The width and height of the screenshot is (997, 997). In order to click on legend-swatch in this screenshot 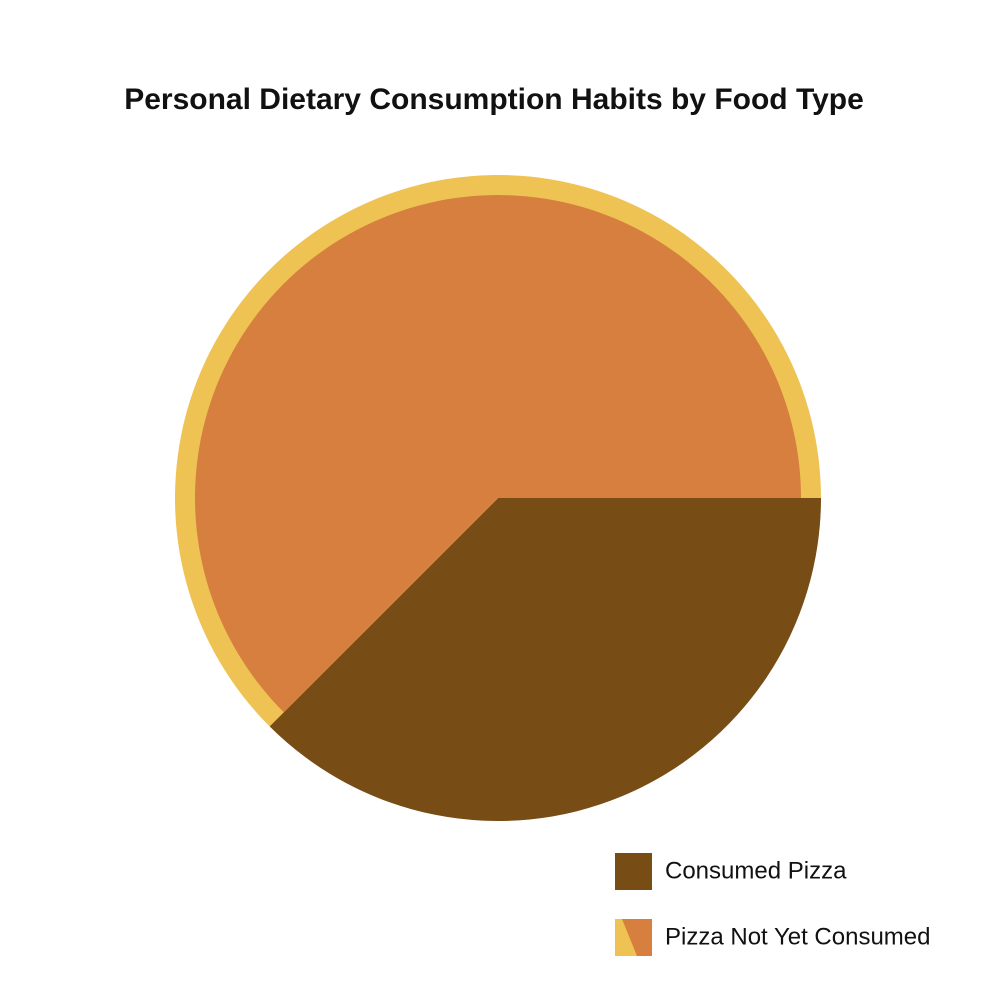, I will do `click(633, 871)`.